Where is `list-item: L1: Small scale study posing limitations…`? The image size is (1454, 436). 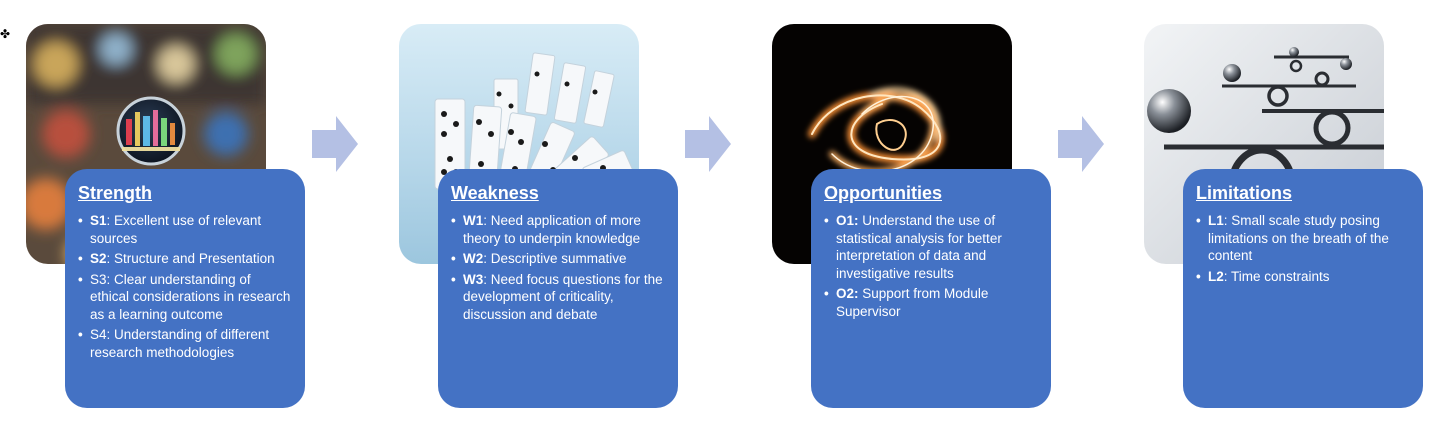
list-item: L1: Small scale study posing limitations… is located at coordinates (1303, 238).